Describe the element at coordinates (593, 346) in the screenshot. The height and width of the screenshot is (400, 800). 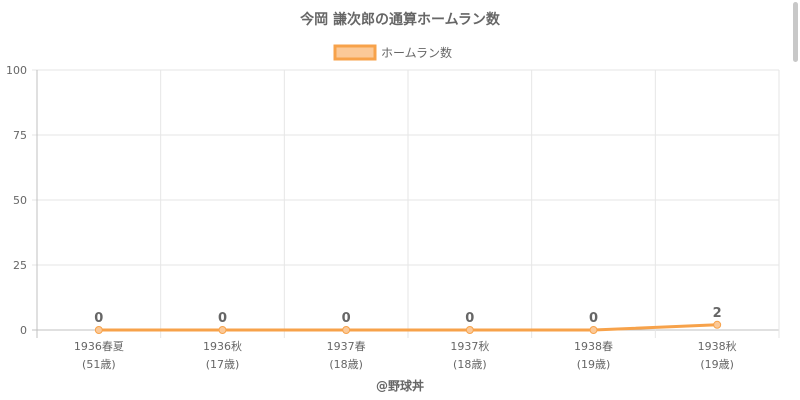
I see `x-tick-label: 1938春` at that location.